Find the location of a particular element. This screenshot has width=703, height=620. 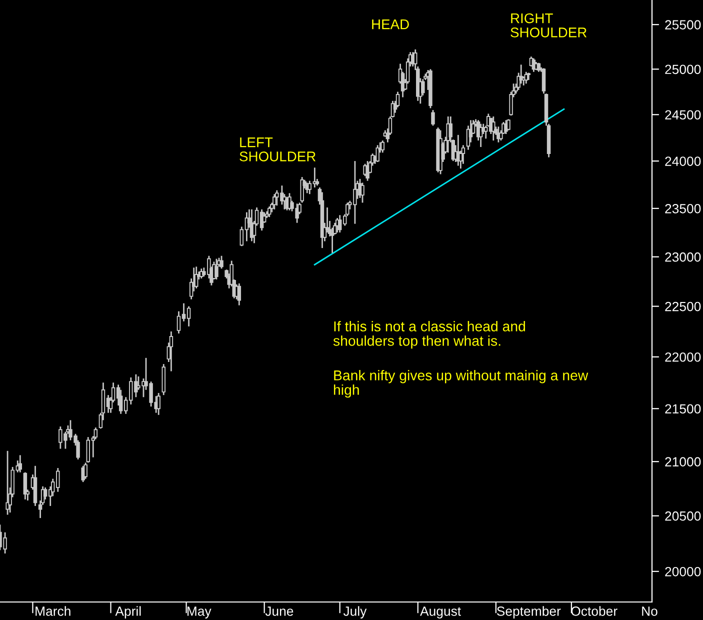

x-tick-label: No is located at coordinates (650, 611).